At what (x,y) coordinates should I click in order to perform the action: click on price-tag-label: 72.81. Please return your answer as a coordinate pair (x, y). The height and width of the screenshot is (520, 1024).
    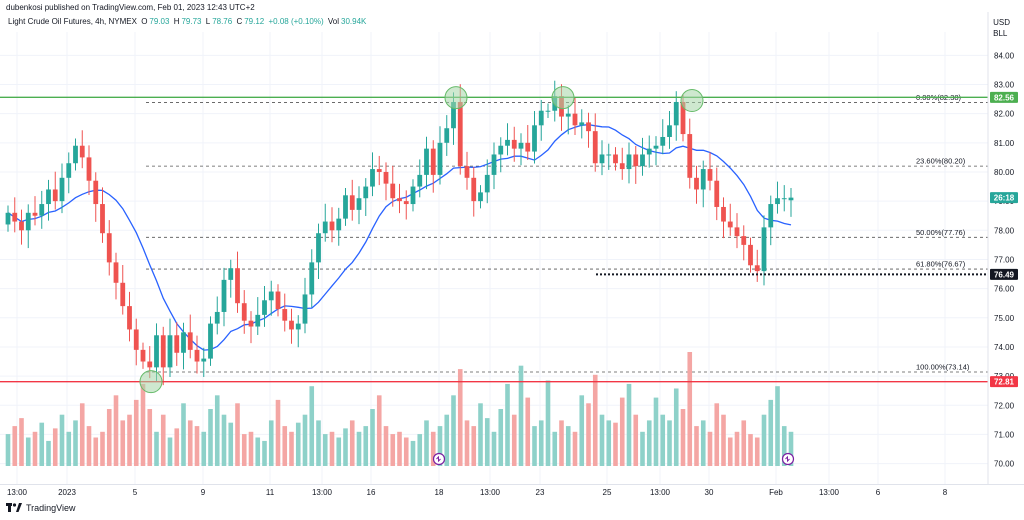
    Looking at the image, I should click on (1004, 382).